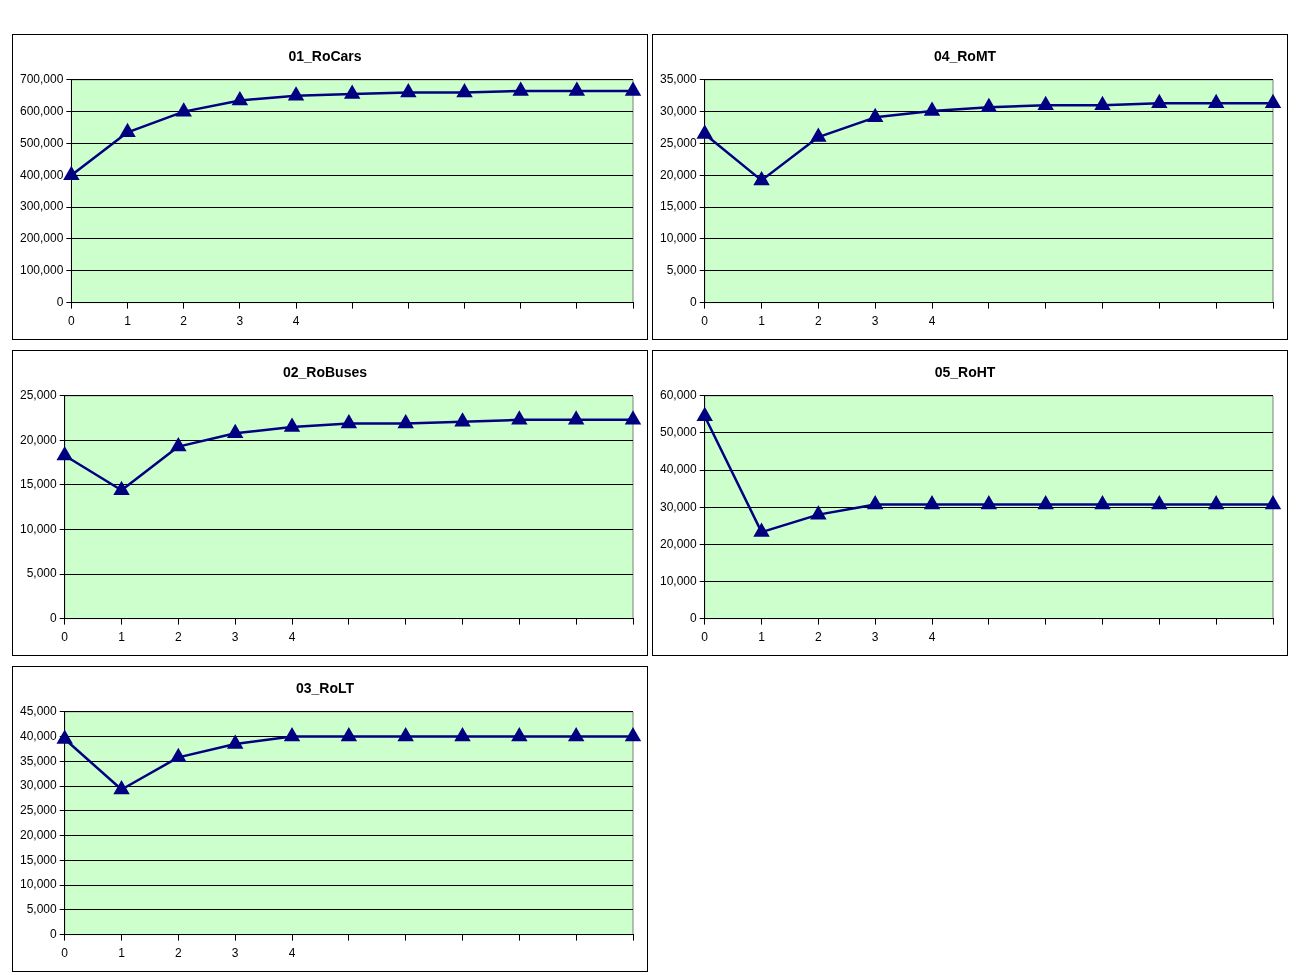 This screenshot has width=1308, height=975. I want to click on y-tick-label: 45,000, so click(39, 711).